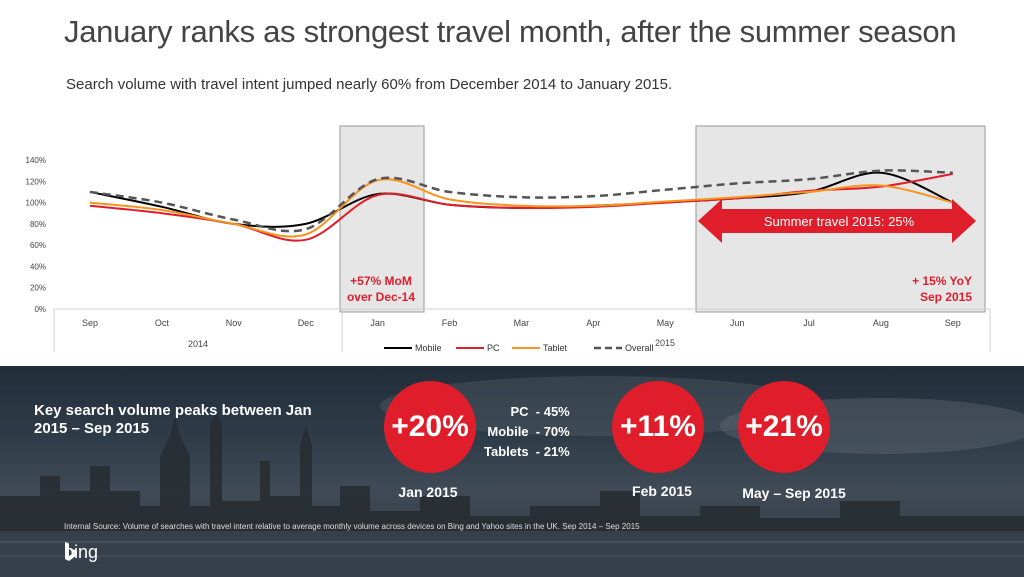  What do you see at coordinates (36, 181) in the screenshot?
I see `y-tick-label: 120%` at bounding box center [36, 181].